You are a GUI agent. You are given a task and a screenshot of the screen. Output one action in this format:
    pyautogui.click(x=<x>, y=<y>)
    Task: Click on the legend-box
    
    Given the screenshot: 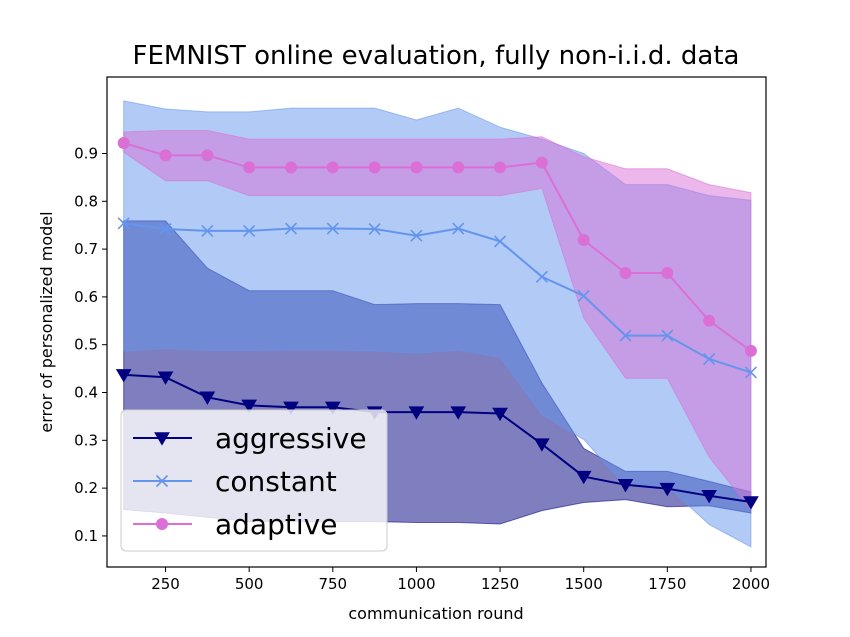 What is the action you would take?
    pyautogui.click(x=254, y=480)
    